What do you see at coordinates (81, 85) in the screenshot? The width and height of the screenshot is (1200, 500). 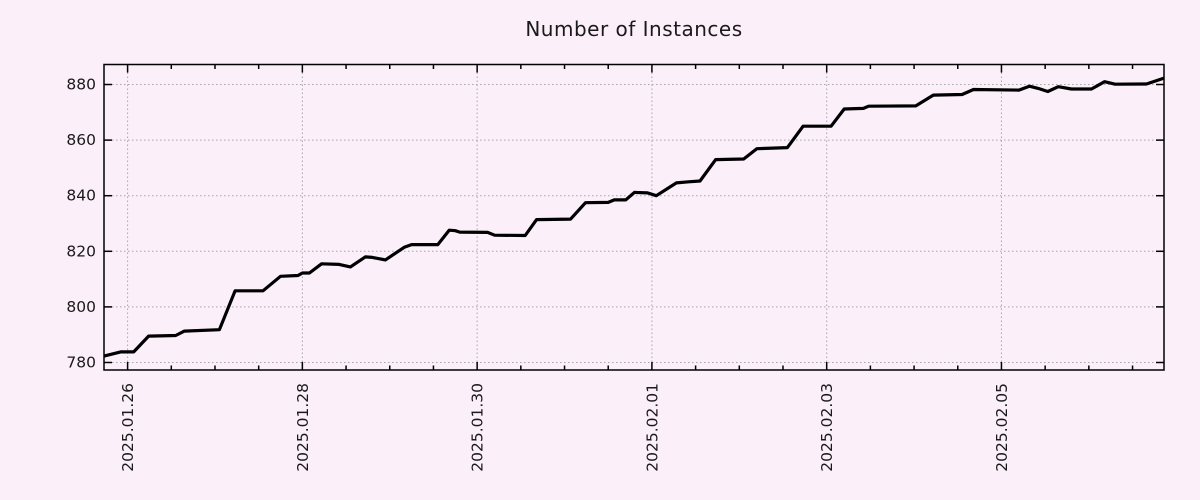 I see `y-axis-tick-label: 880` at bounding box center [81, 85].